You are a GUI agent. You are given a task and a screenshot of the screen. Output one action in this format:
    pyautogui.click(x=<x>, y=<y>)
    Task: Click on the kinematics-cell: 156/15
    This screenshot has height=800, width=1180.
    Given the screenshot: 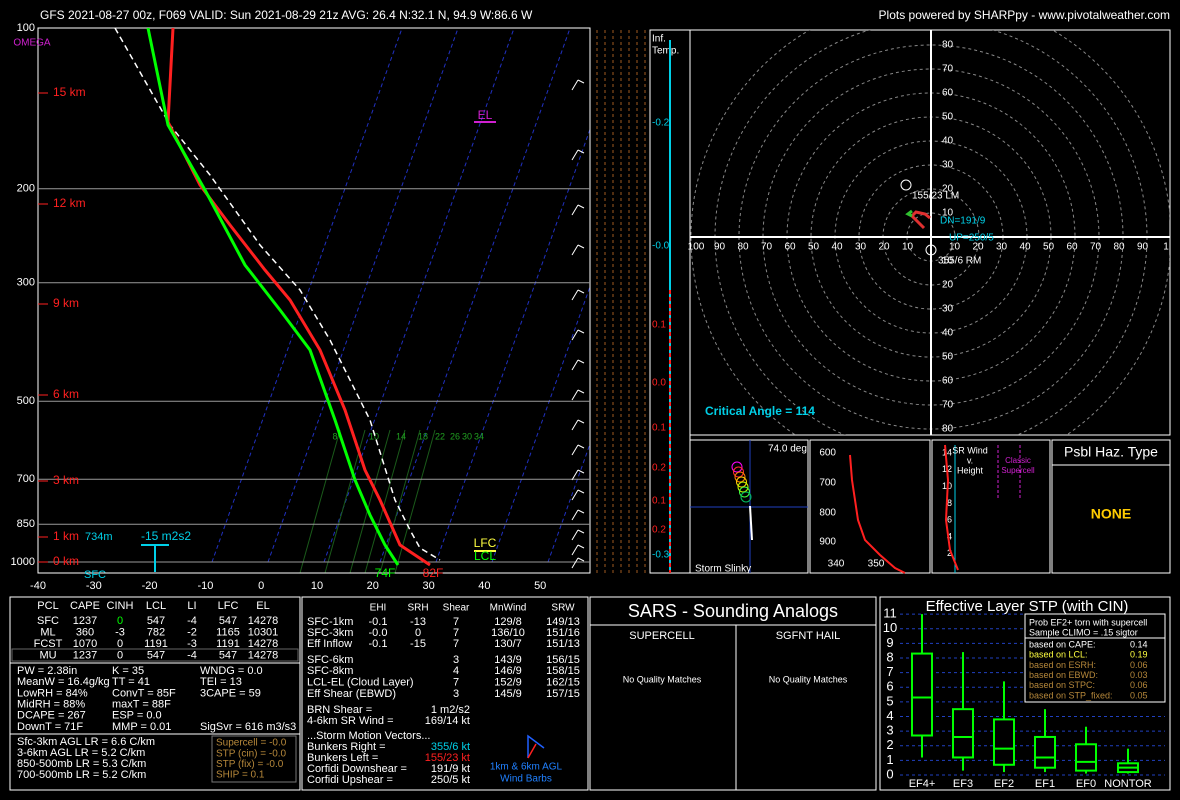 What is the action you would take?
    pyautogui.click(x=563, y=660)
    